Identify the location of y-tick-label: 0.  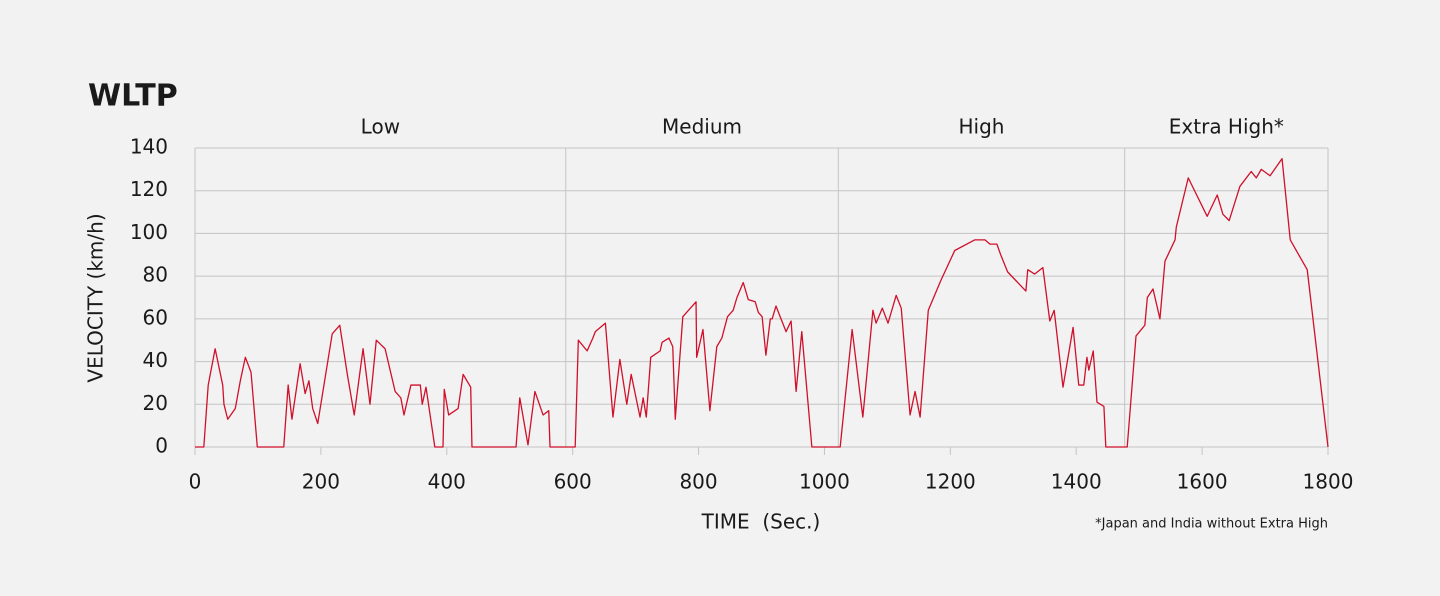
(161, 446).